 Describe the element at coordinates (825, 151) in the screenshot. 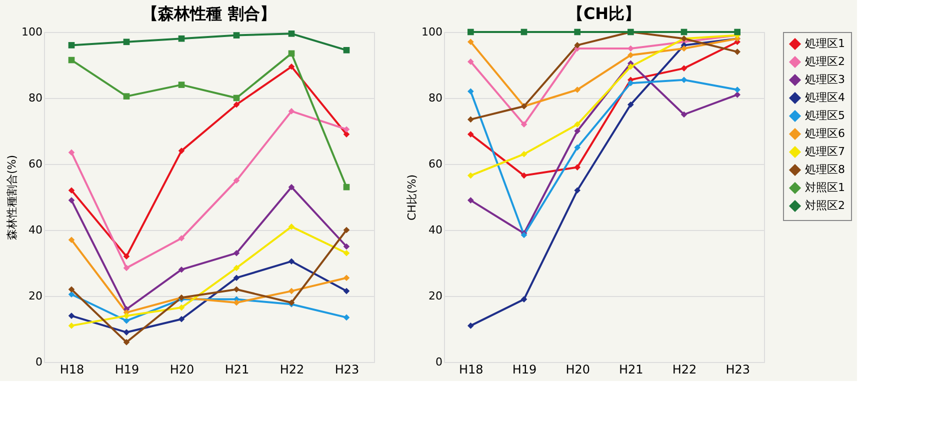

I see `legend-label: 処理区7` at that location.